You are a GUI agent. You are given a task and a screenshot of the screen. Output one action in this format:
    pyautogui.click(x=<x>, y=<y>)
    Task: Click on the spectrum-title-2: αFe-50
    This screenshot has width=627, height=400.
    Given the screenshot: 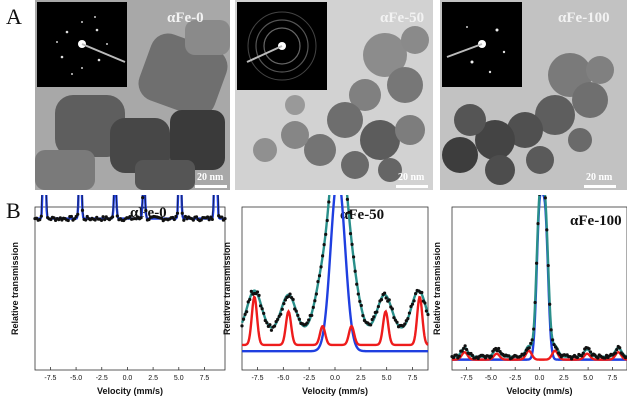 What is the action you would take?
    pyautogui.click(x=362, y=215)
    